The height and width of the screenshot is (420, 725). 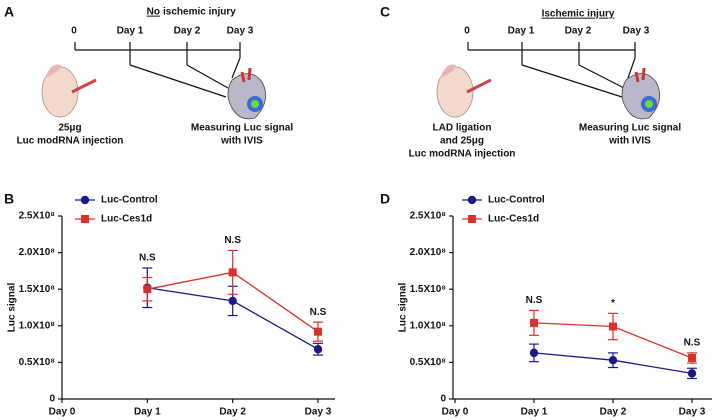 I want to click on annotation: *, so click(x=613, y=303).